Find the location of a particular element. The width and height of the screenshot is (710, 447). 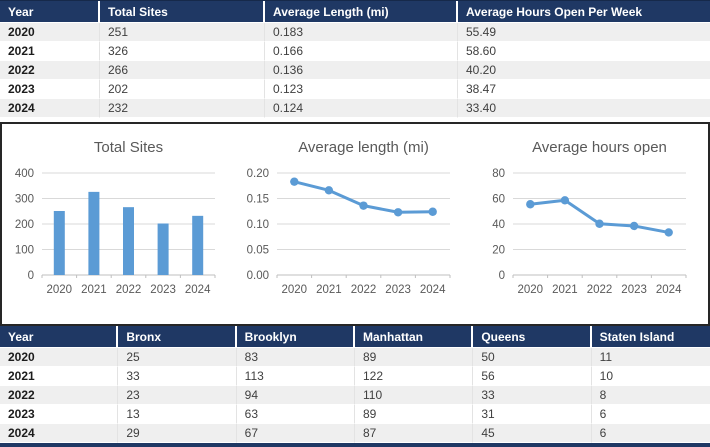

svg-text: 200 is located at coordinates (24, 225).